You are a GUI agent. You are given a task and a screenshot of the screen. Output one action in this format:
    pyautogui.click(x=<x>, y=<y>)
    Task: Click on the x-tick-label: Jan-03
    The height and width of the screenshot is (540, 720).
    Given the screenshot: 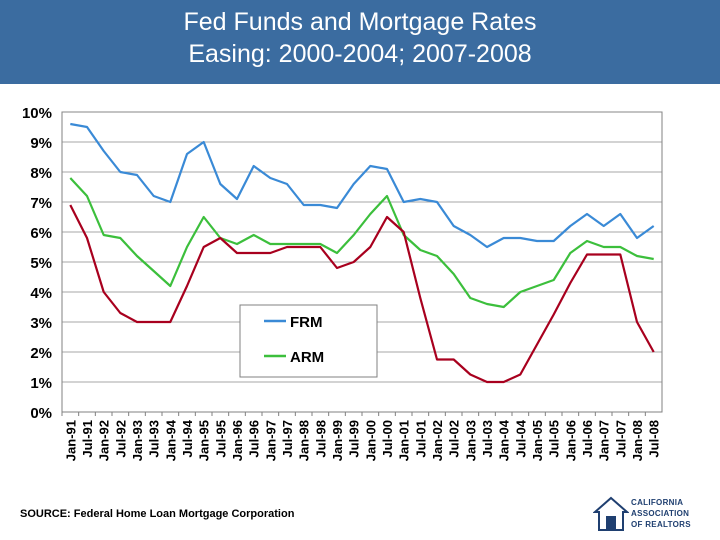 What is the action you would take?
    pyautogui.click(x=470, y=440)
    